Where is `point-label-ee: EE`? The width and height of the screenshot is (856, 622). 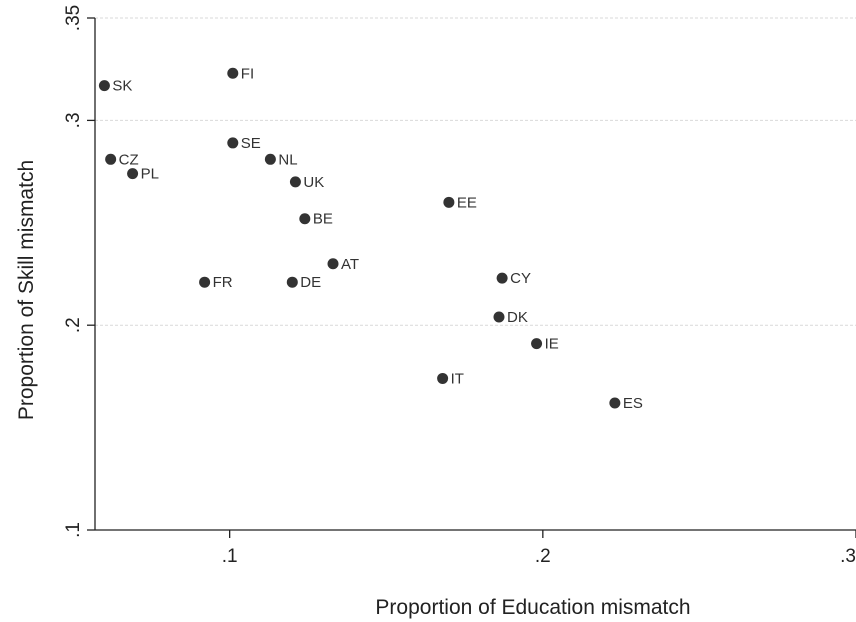
point-label-ee: EE is located at coordinates (467, 202).